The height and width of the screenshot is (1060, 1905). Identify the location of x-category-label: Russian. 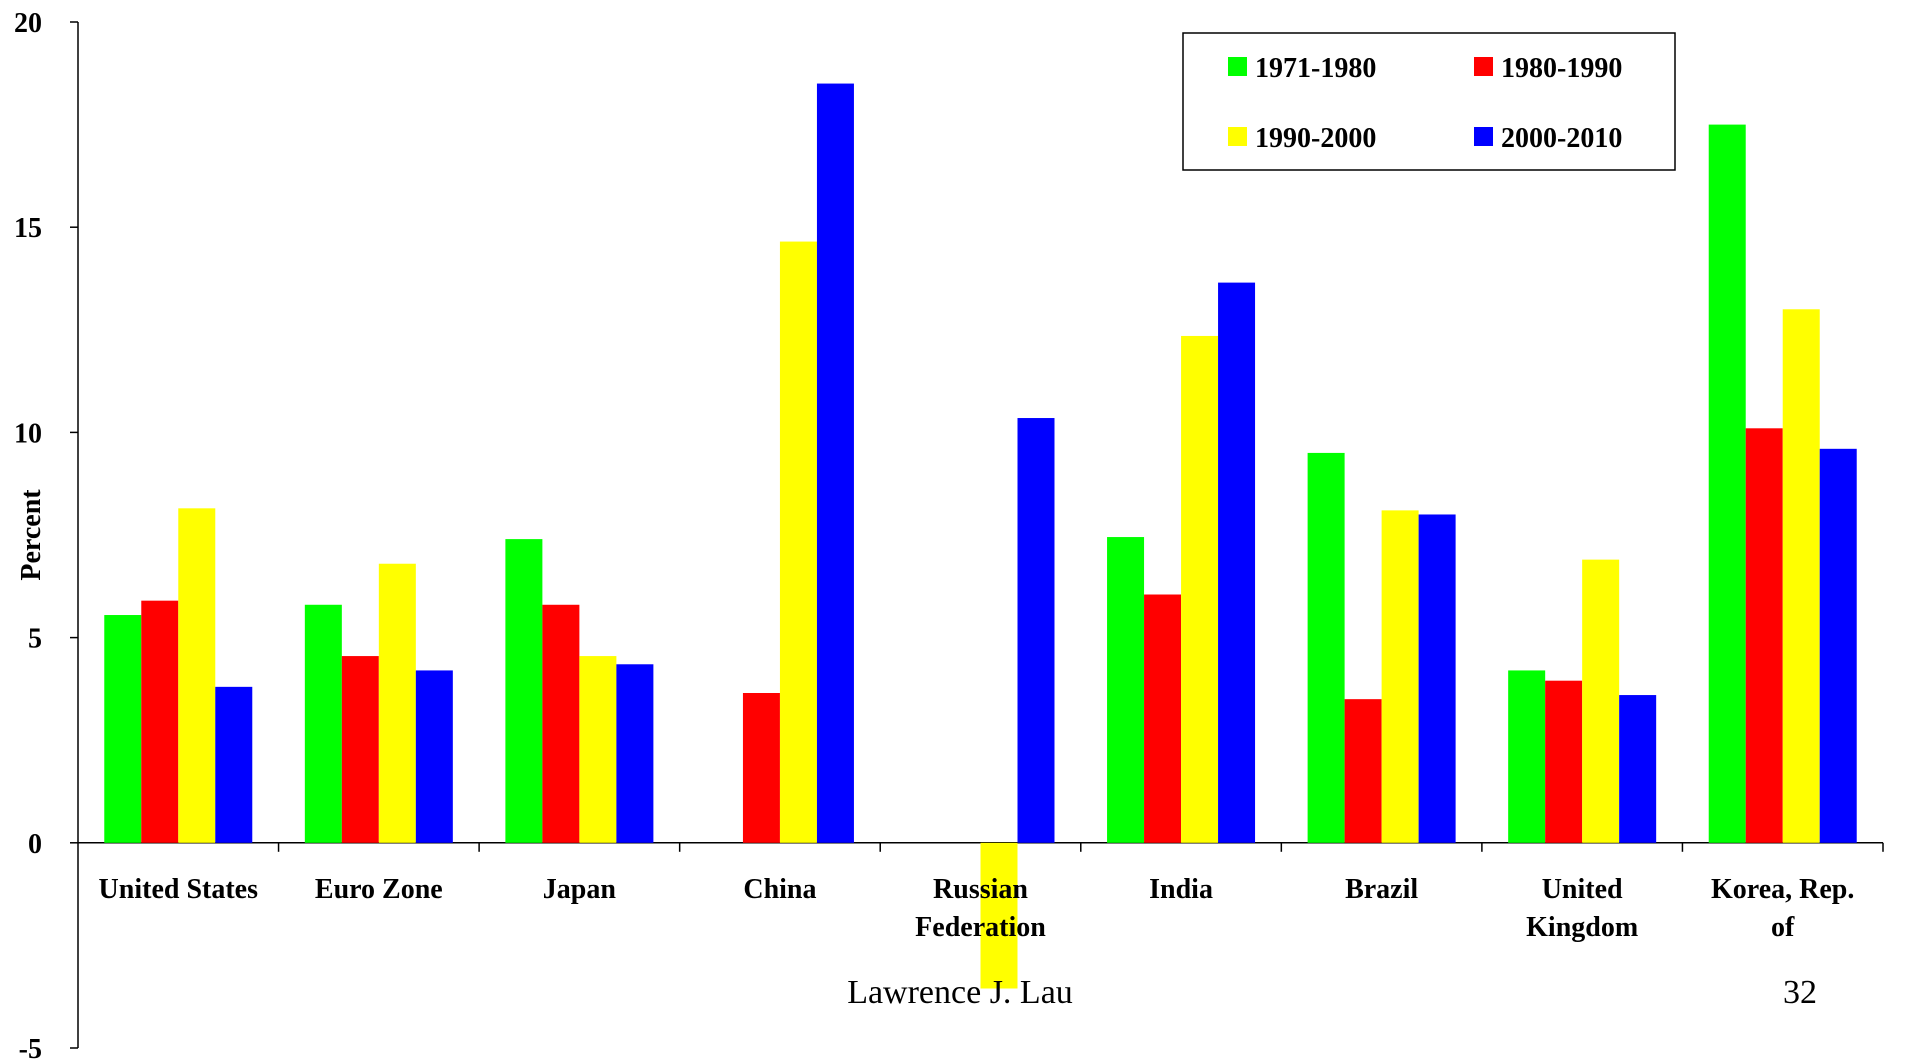
(980, 889).